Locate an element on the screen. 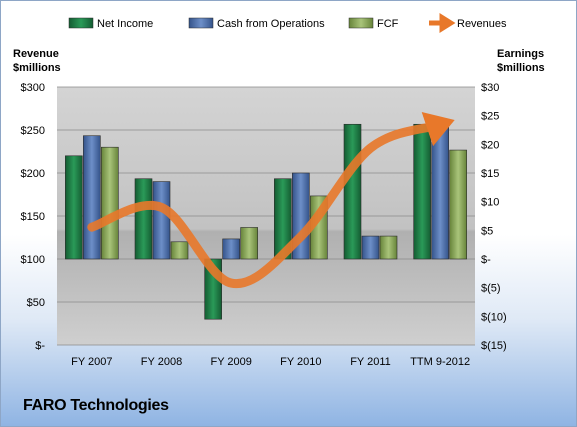 This screenshot has height=427, width=577. x-tick-label: FY 2007 is located at coordinates (91, 362).